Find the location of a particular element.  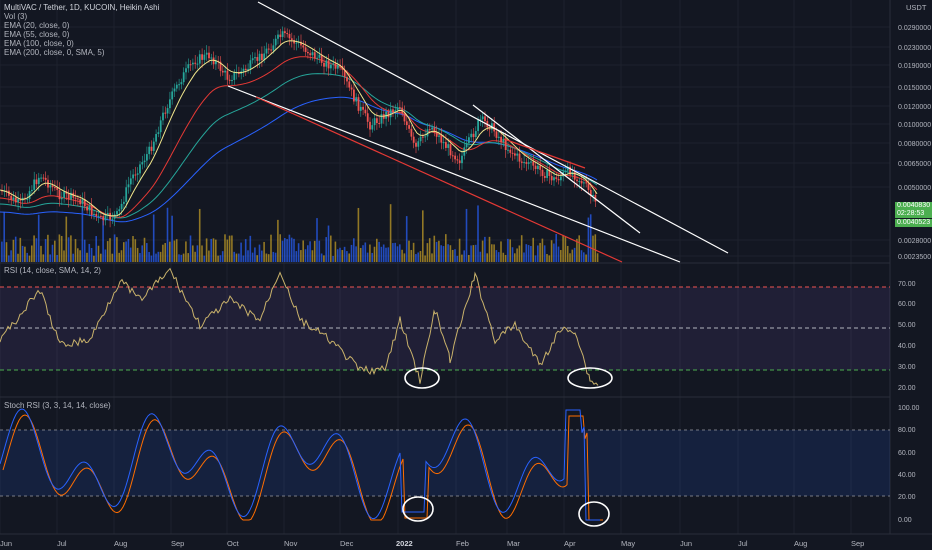

trendline-inner-top is located at coordinates (556, 169).